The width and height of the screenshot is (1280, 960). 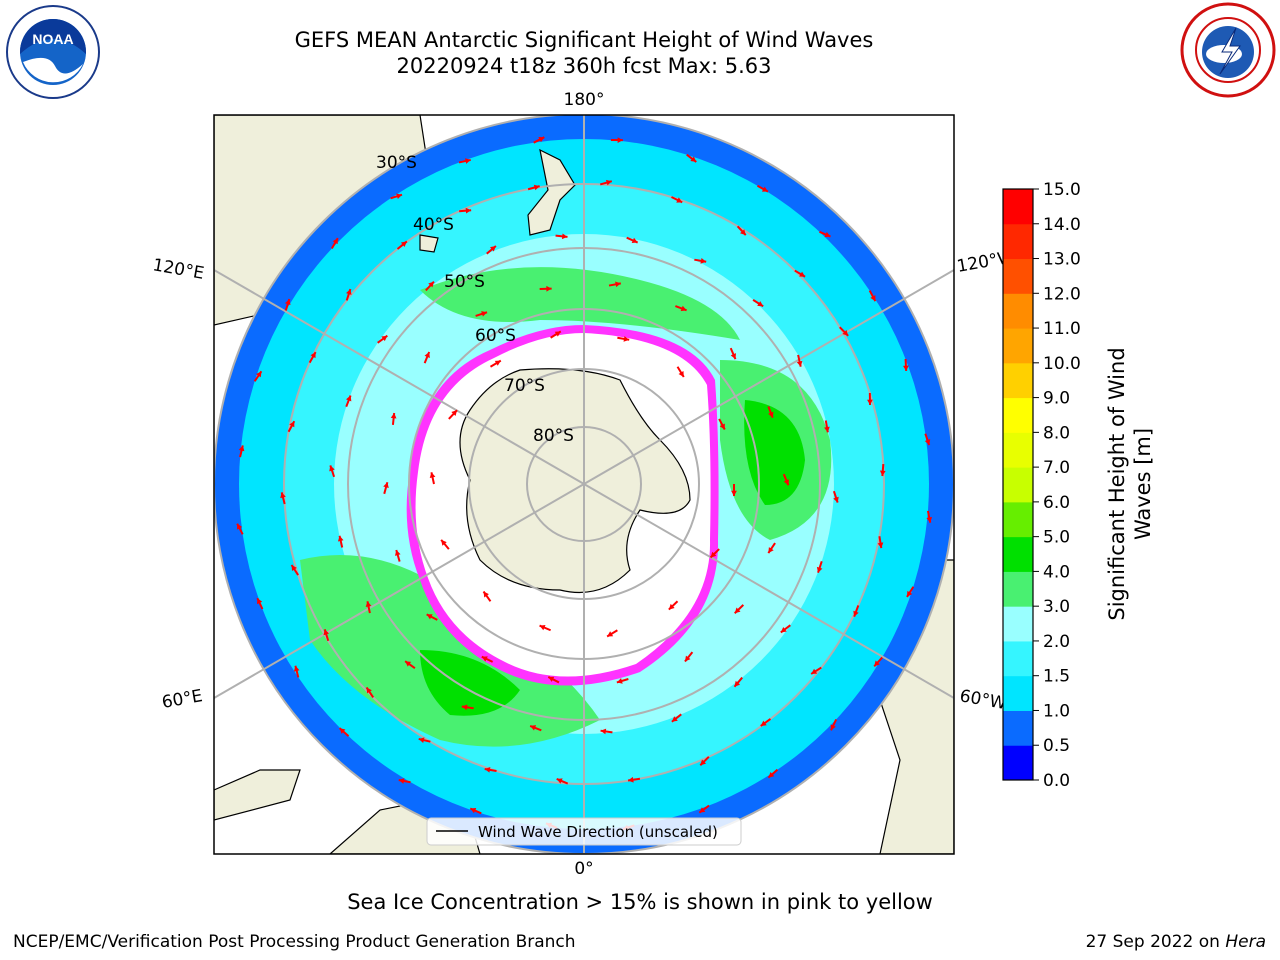 I want to click on footer-host: Hera, so click(x=1245, y=942).